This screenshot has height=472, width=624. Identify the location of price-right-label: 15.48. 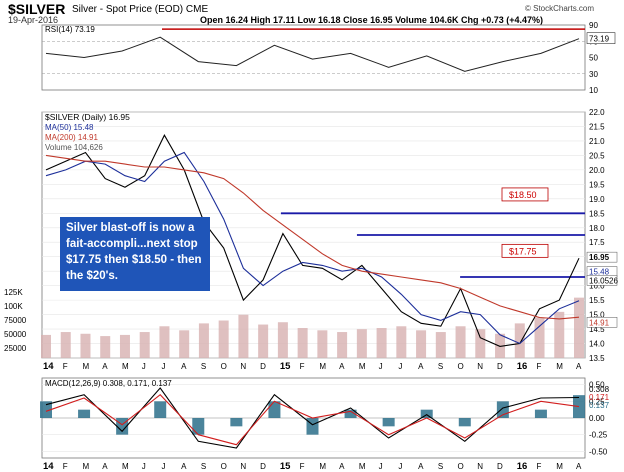
(599, 272).